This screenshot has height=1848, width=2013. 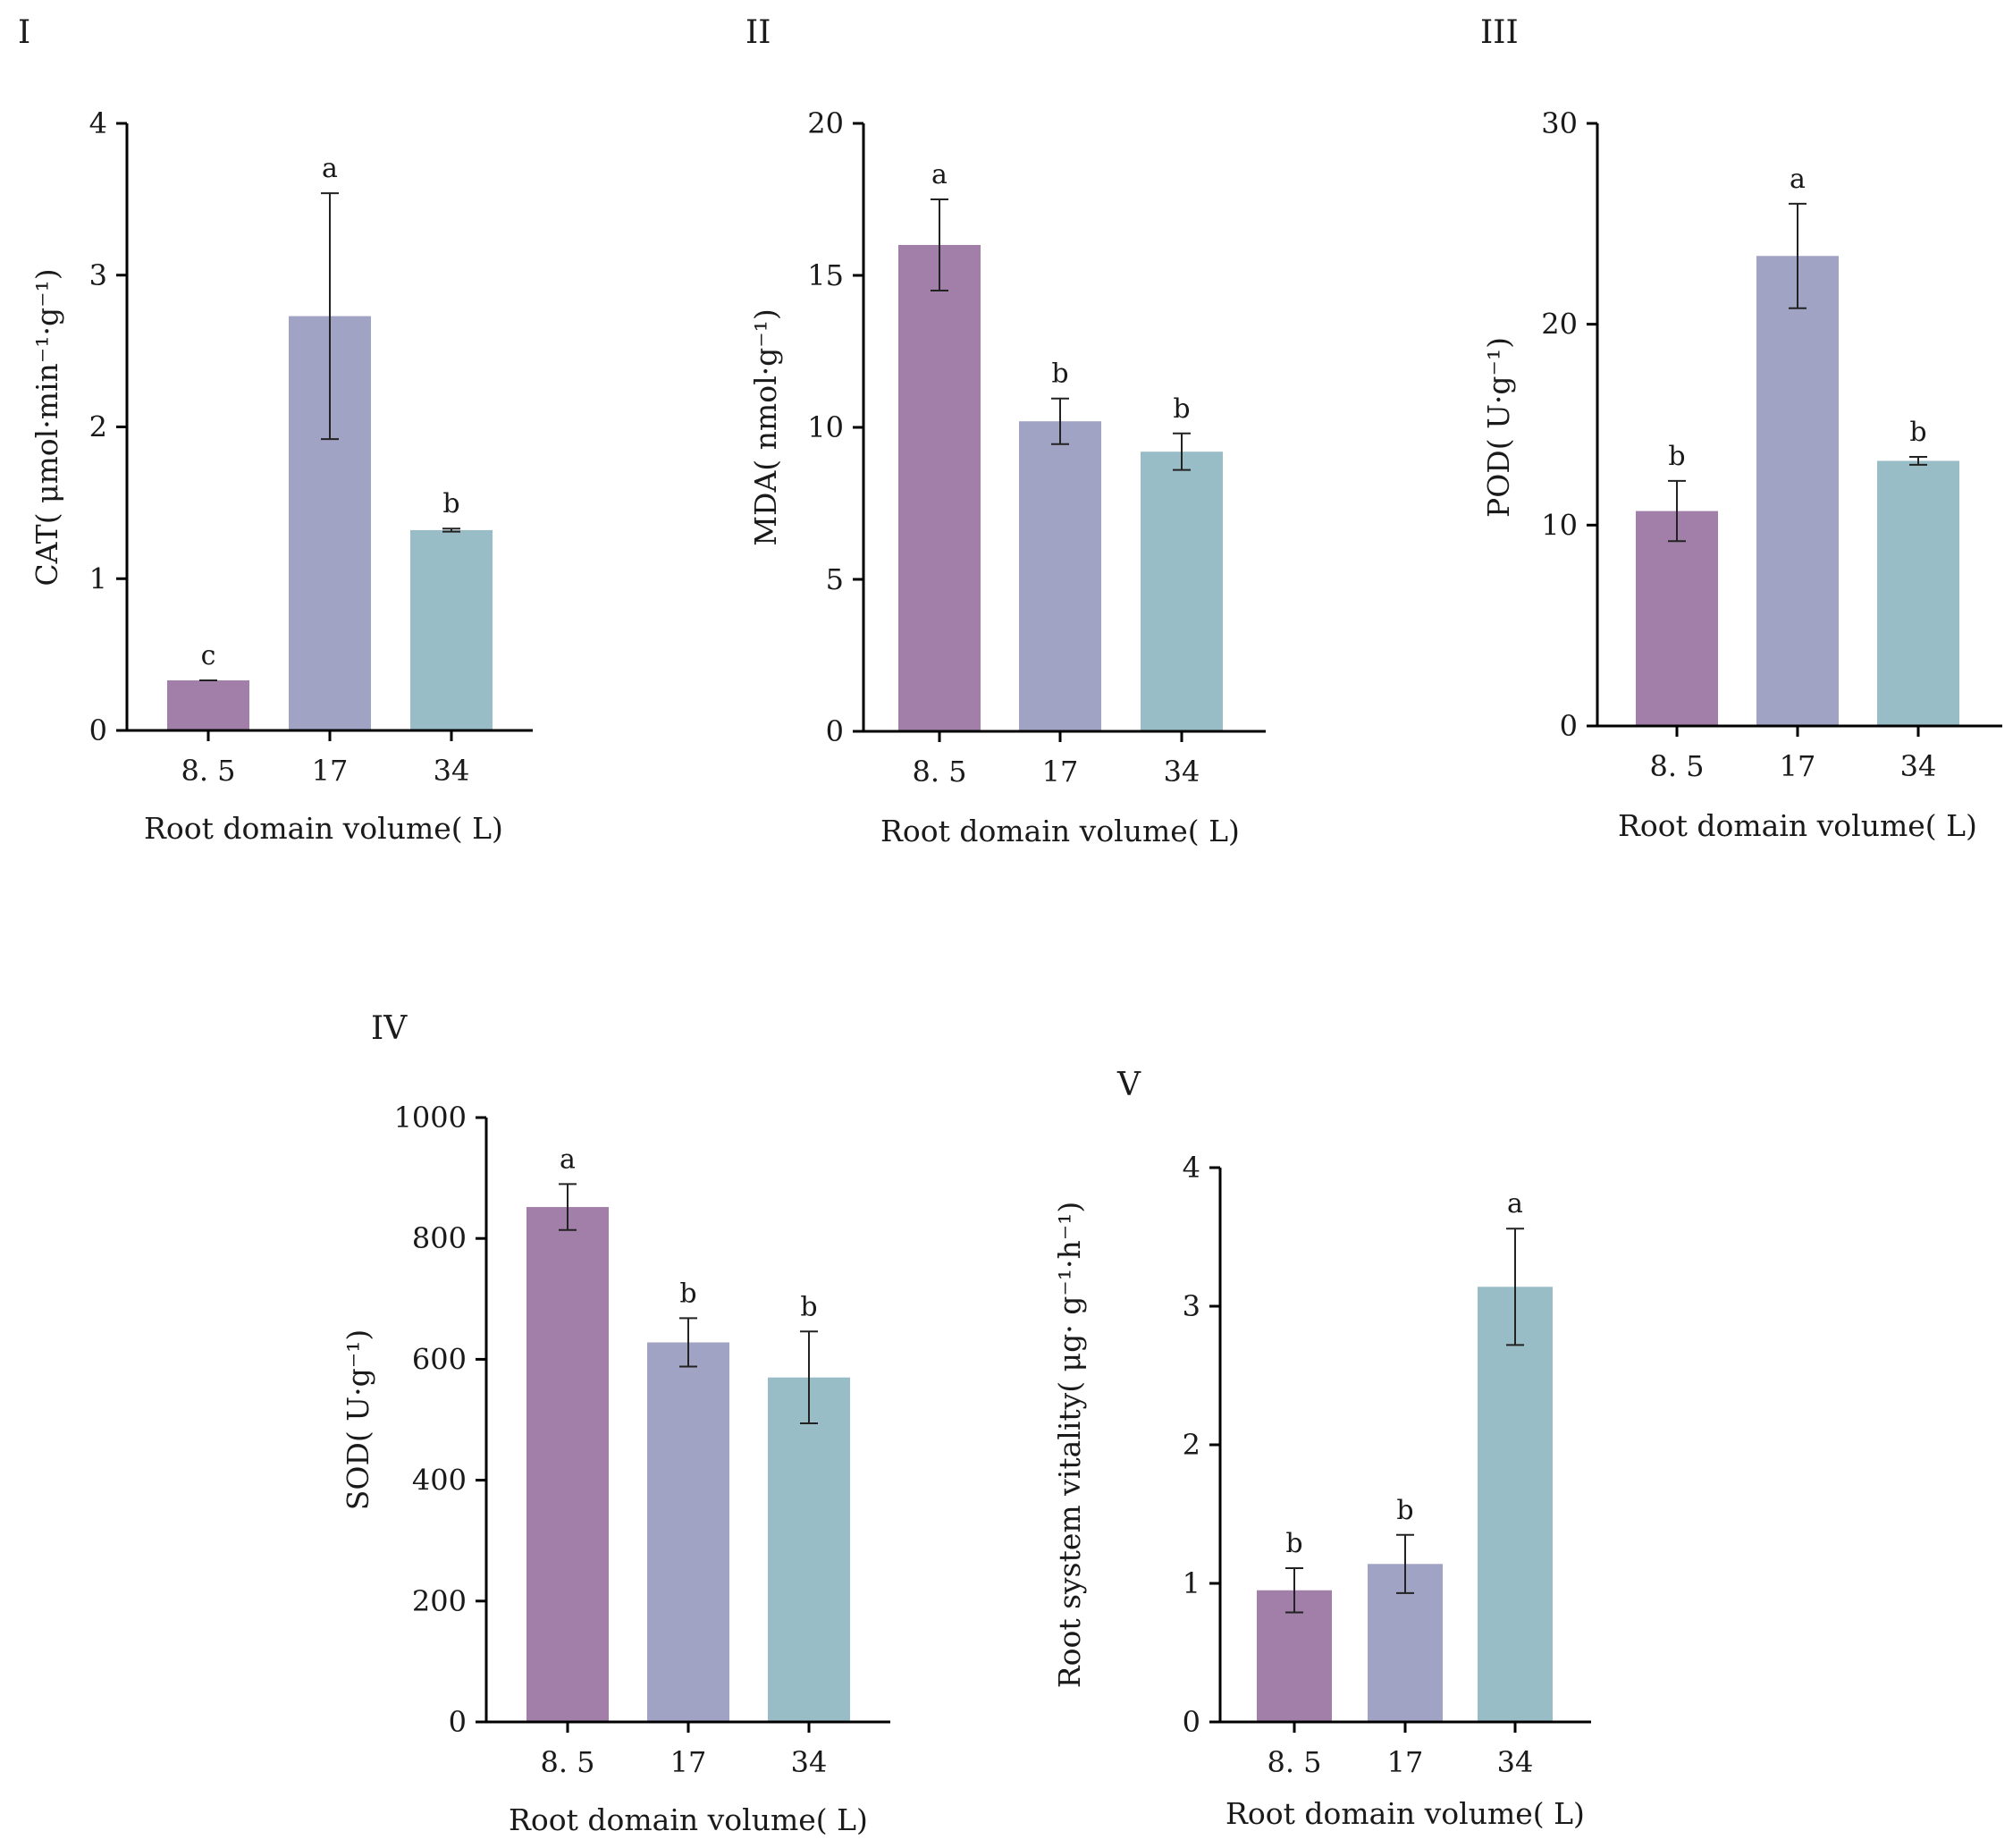 I want to click on significance-letter-3: a, so click(x=1515, y=1203).